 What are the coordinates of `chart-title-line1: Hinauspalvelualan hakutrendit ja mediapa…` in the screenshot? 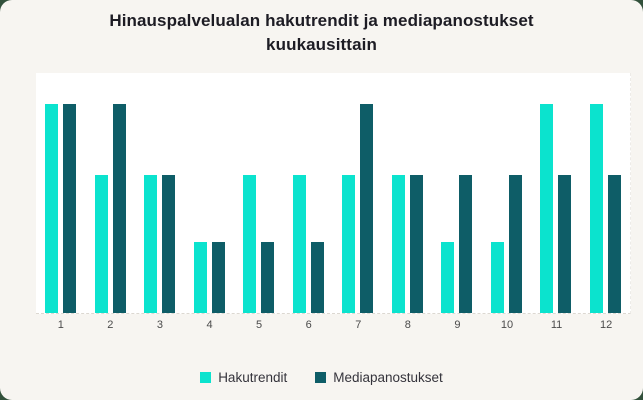 It's located at (321, 20).